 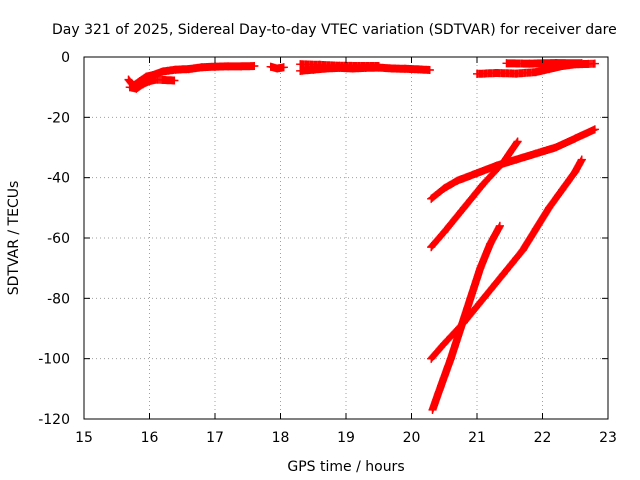 What do you see at coordinates (477, 438) in the screenshot?
I see `x-tick-label: 21` at bounding box center [477, 438].